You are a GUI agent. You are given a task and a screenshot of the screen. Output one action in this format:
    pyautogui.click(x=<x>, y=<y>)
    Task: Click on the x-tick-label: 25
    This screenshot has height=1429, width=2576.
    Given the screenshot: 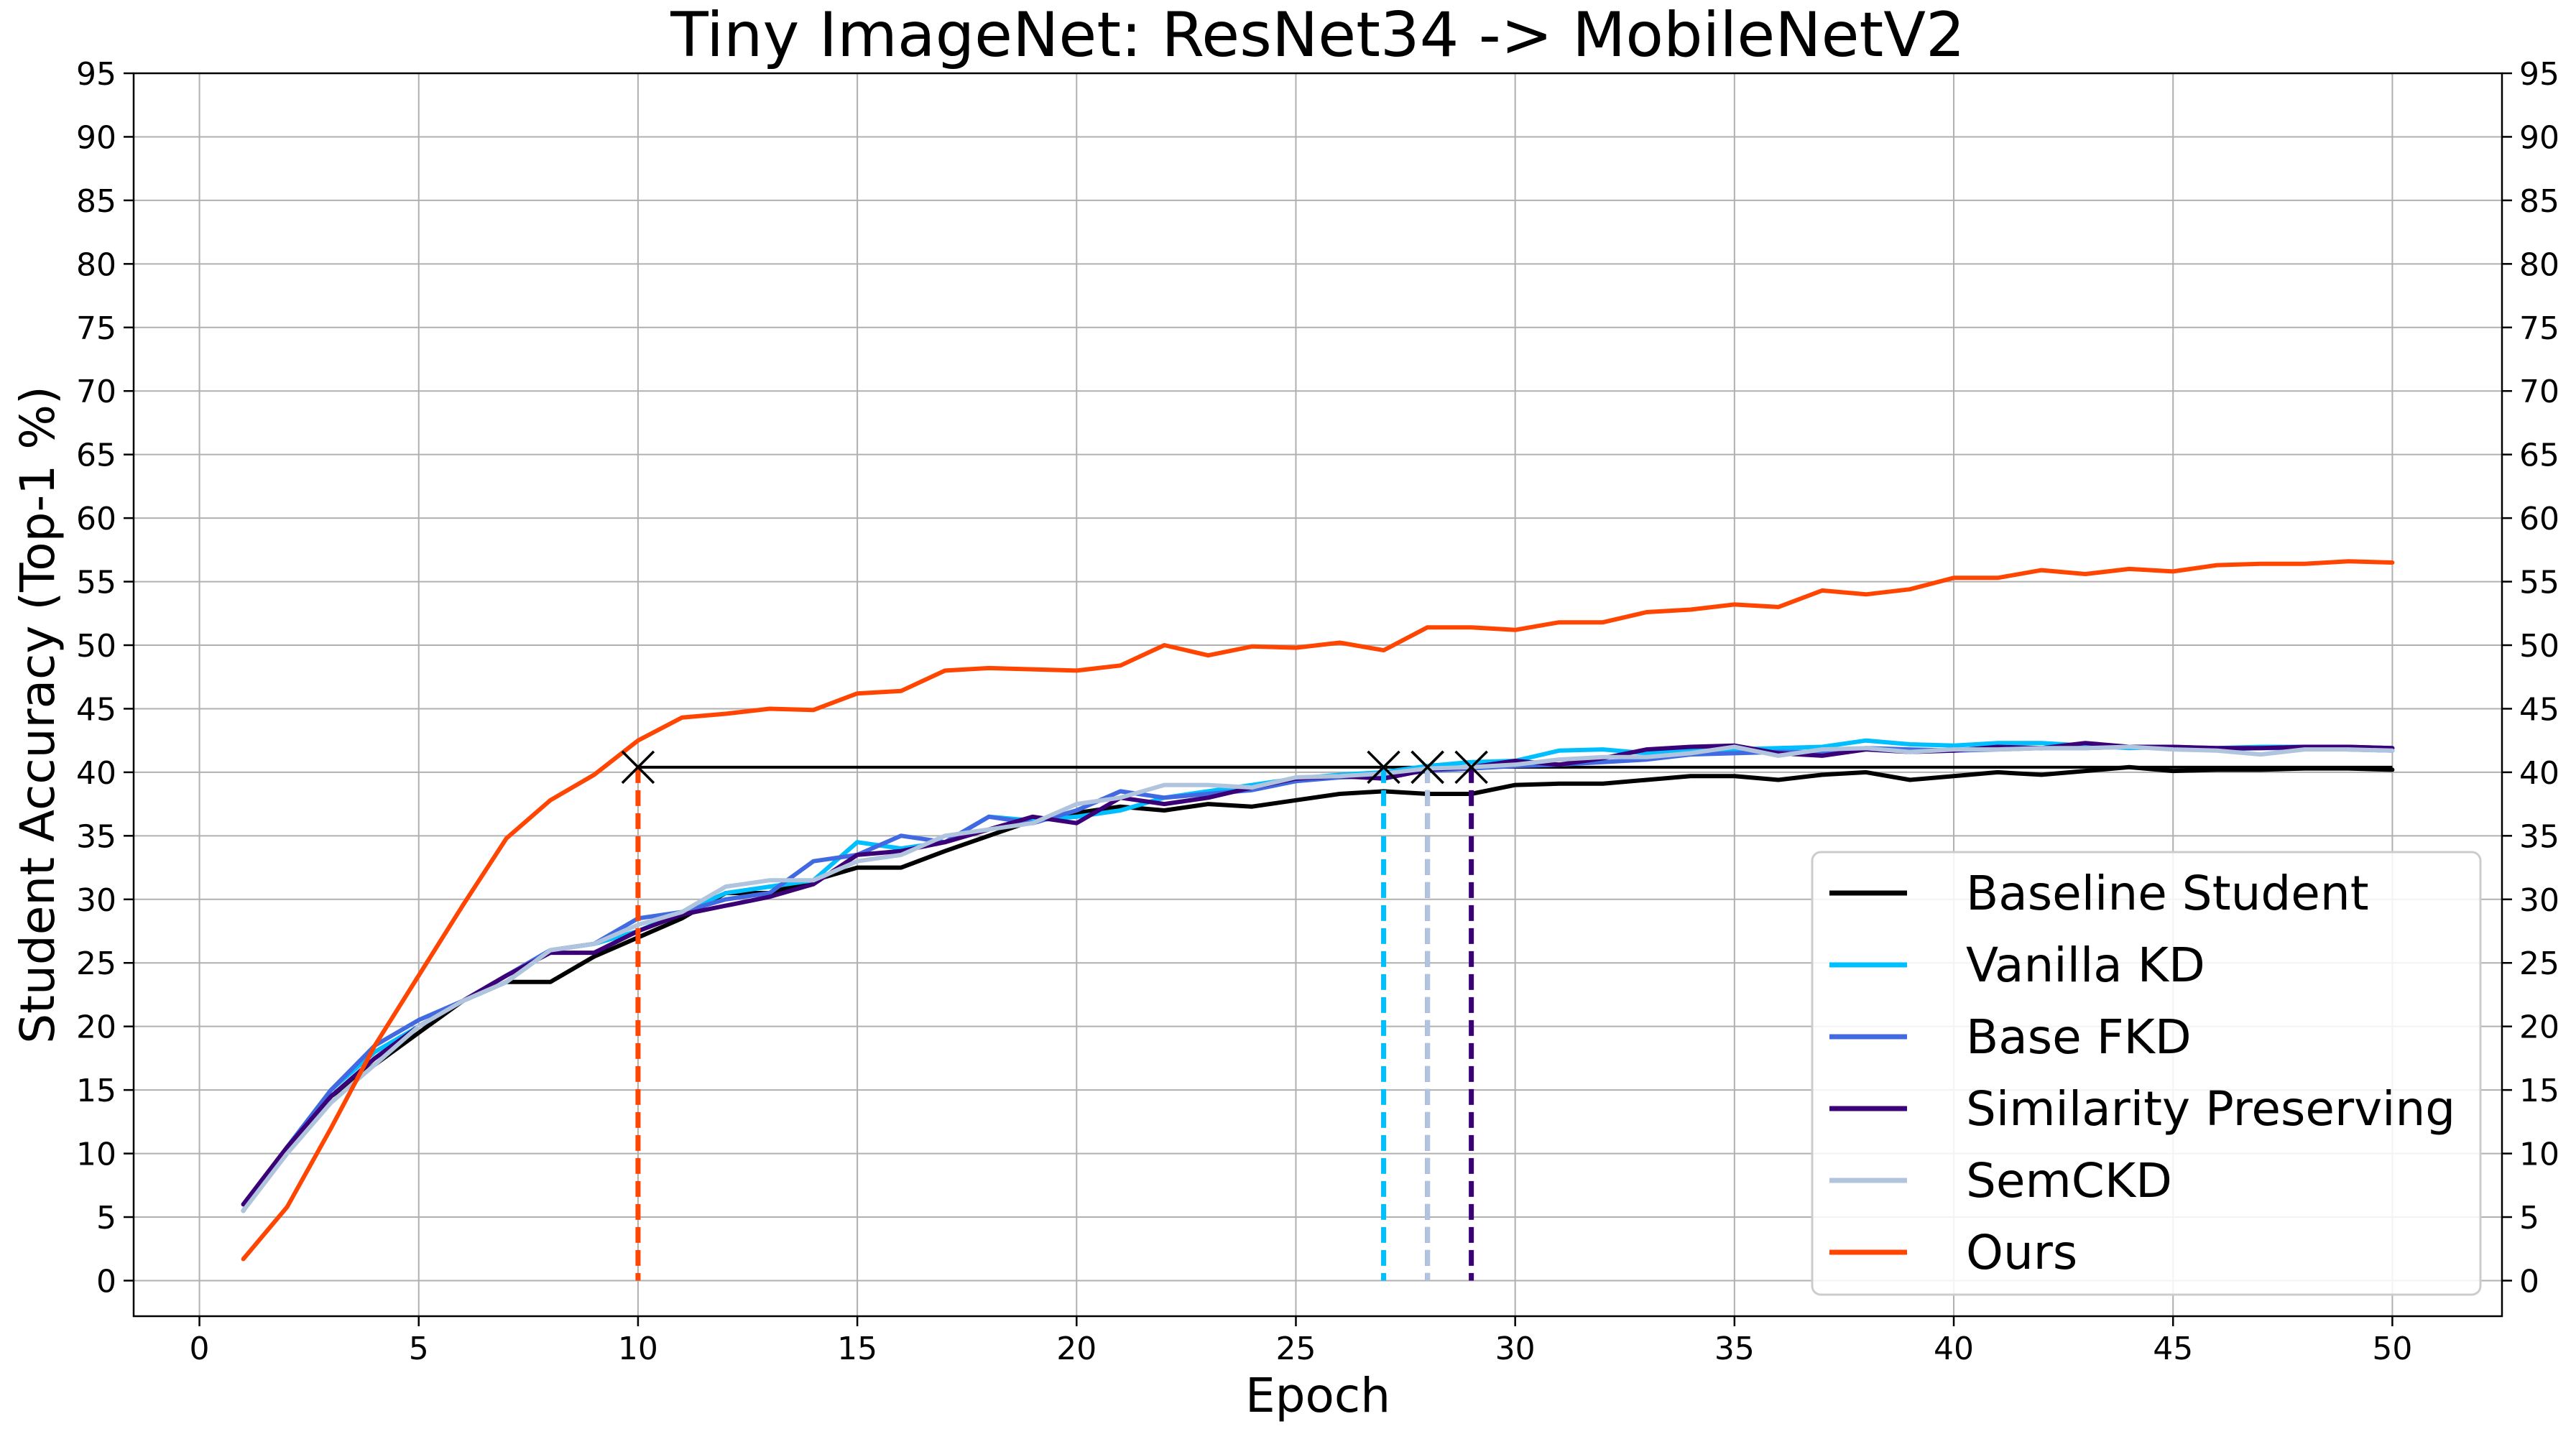 What is the action you would take?
    pyautogui.click(x=1295, y=1349)
    